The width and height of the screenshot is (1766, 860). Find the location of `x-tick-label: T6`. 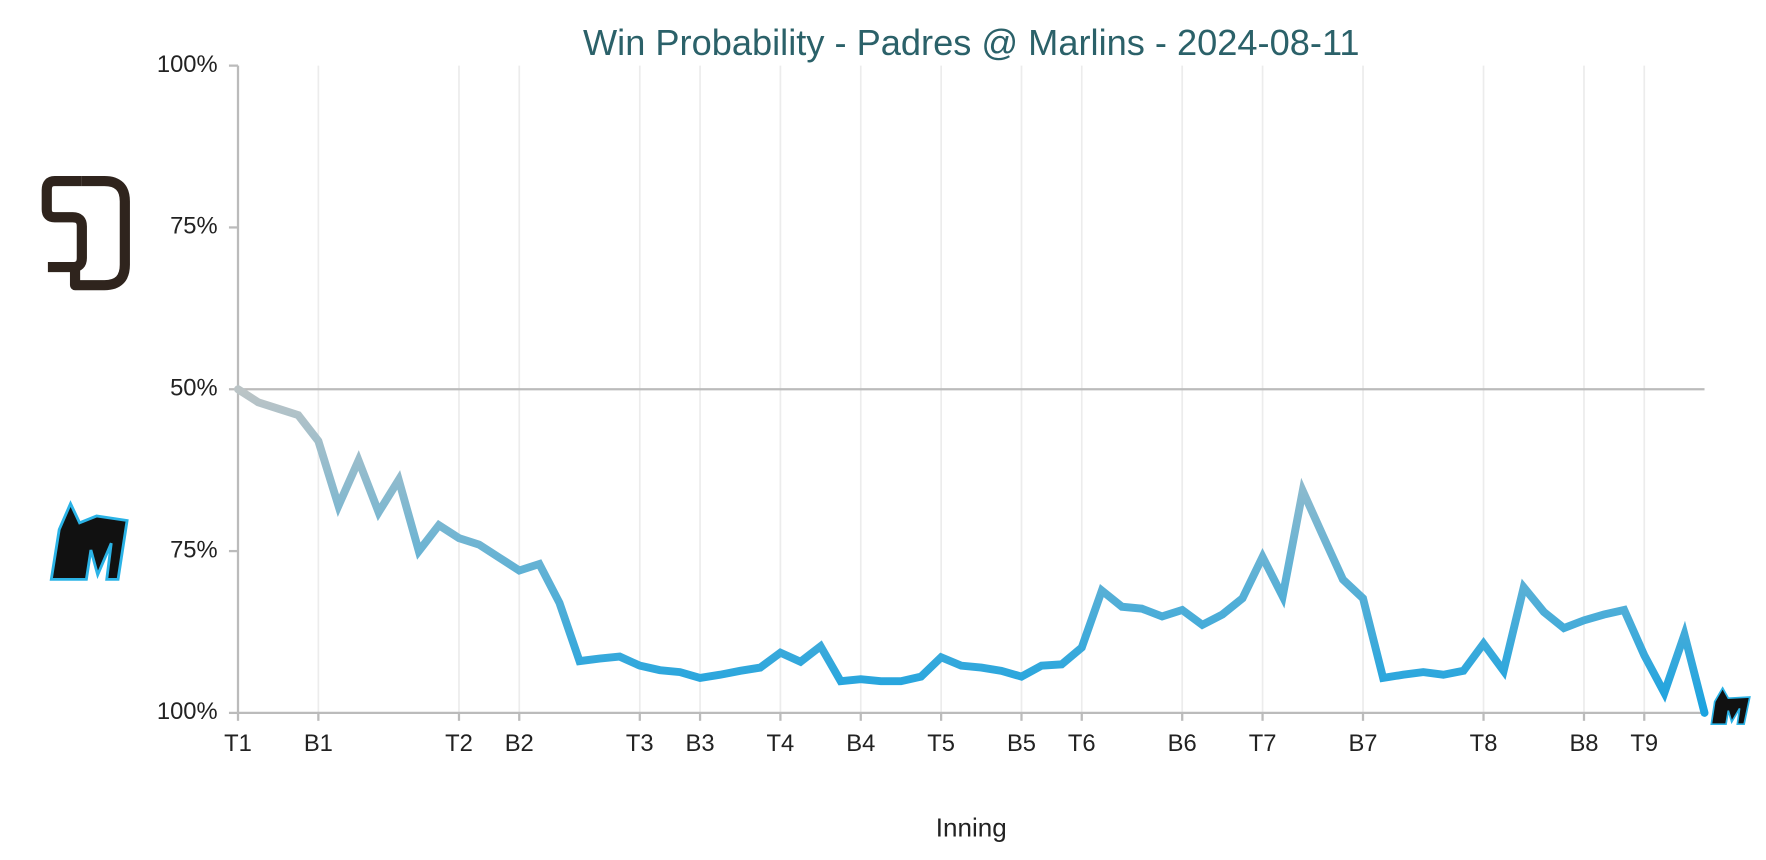

x-tick-label: T6 is located at coordinates (1082, 743).